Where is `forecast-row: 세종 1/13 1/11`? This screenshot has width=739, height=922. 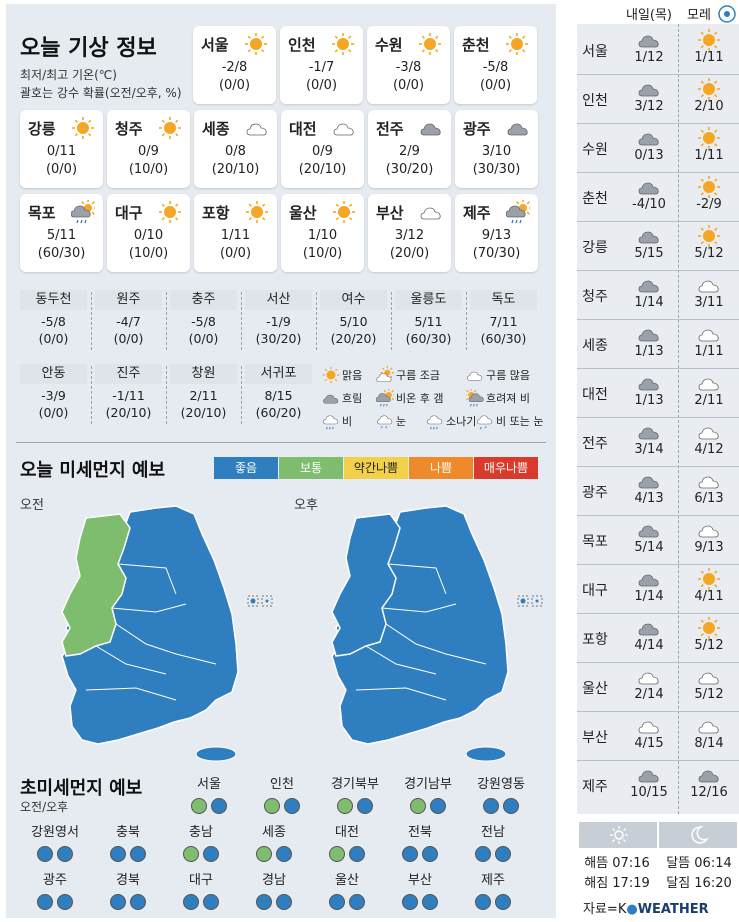
forecast-row: 세종 1/13 1/11 is located at coordinates (658, 344).